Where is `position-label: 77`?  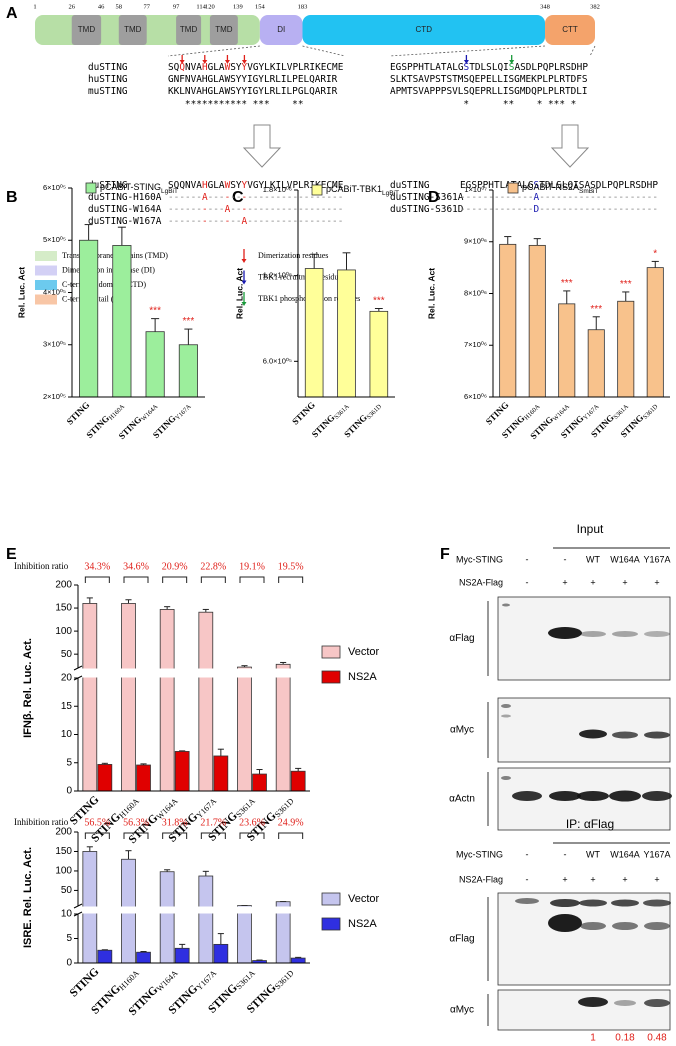
position-label: 77 is located at coordinates (146, 6).